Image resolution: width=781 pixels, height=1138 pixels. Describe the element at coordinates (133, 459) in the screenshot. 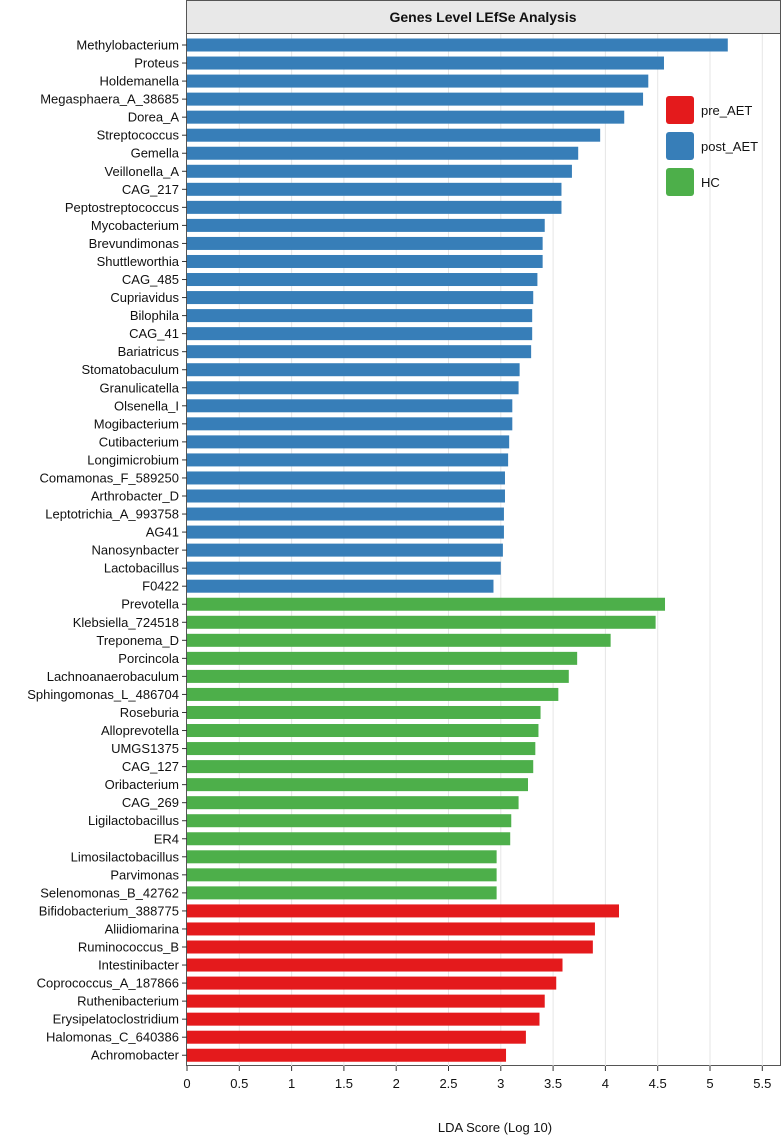

I see `category-label: Longimicrobium` at that location.